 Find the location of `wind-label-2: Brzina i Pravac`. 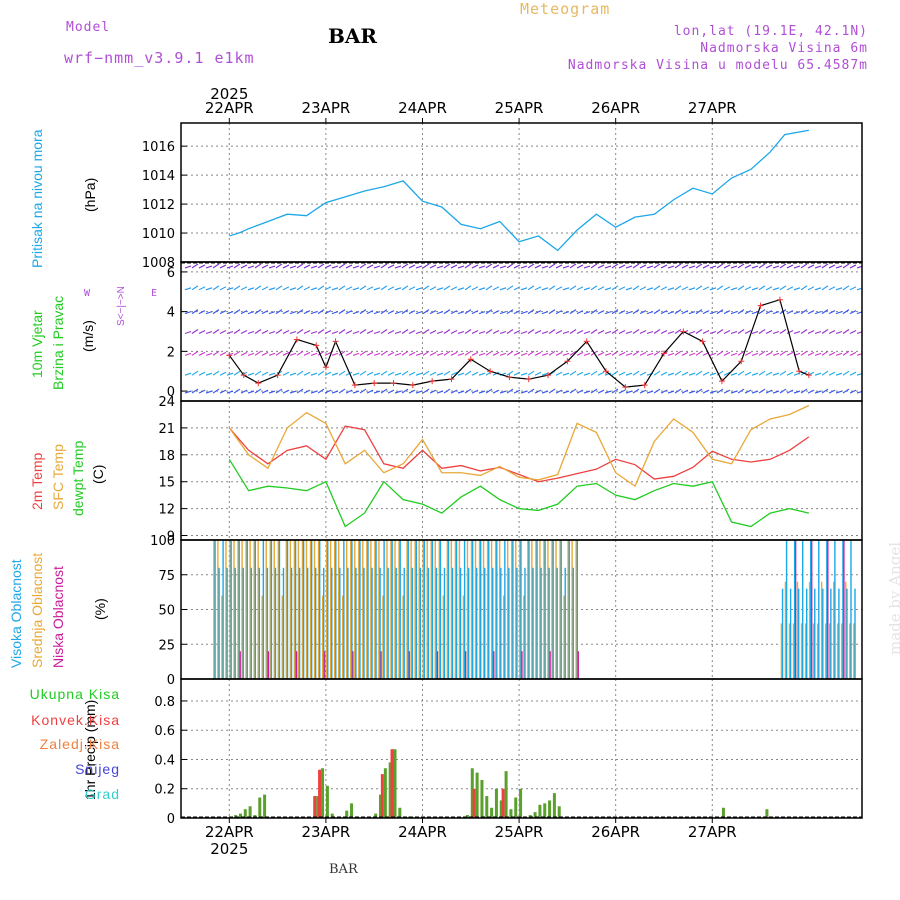

wind-label-2: Brzina i Pravac is located at coordinates (58, 342).